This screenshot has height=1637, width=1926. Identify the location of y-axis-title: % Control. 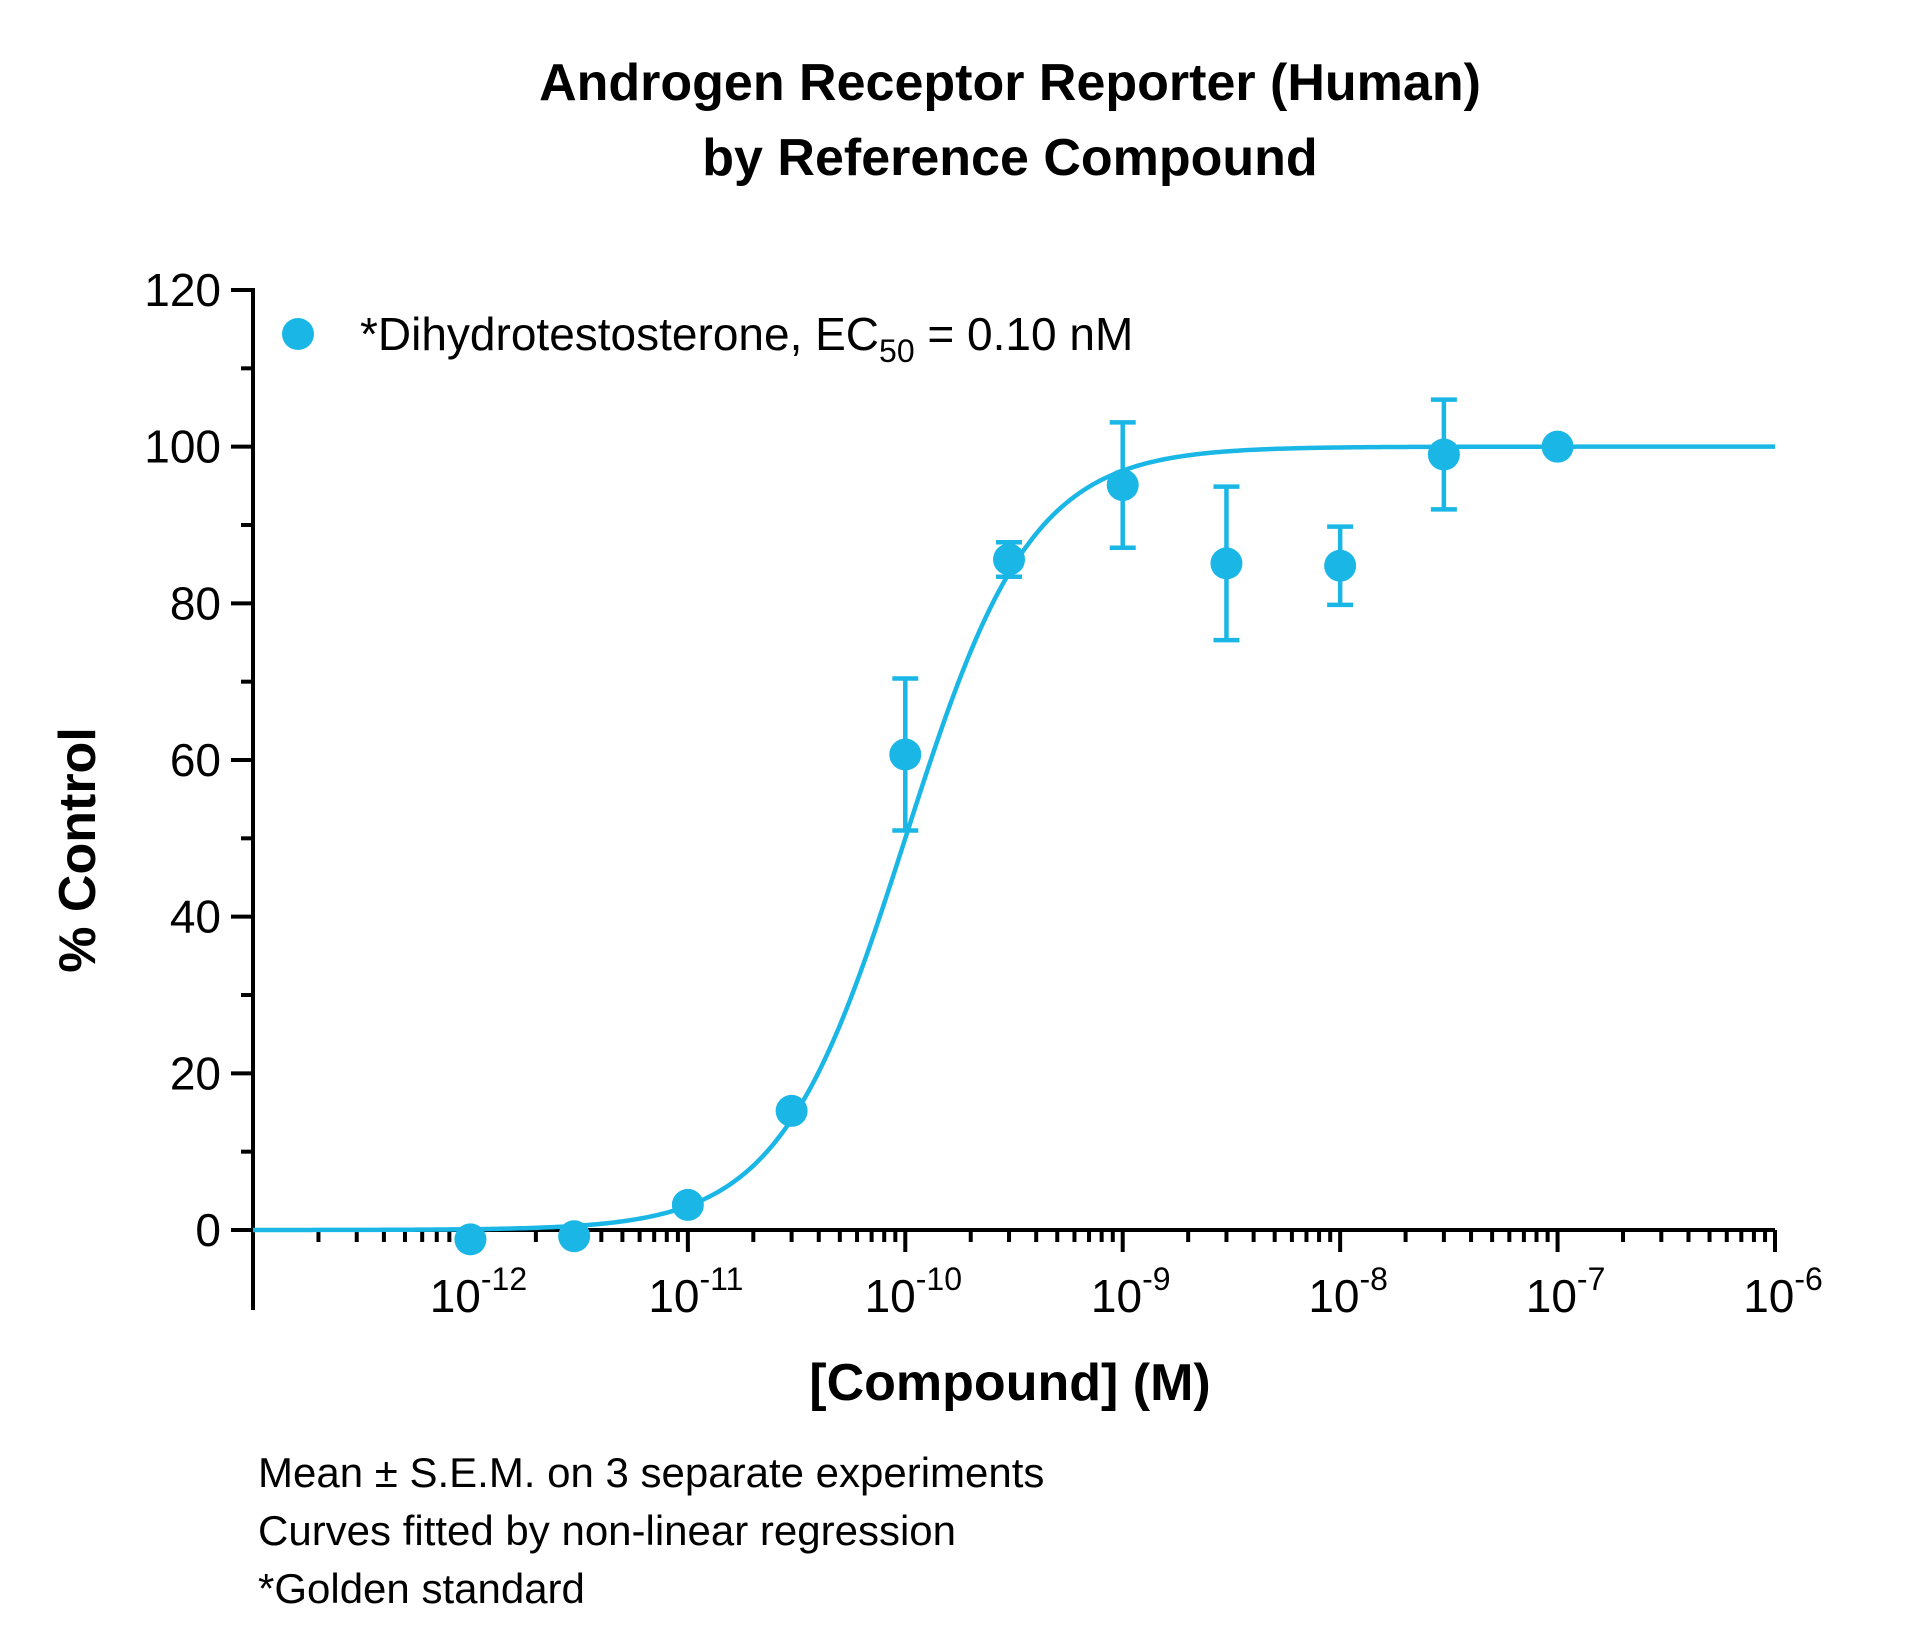
(78, 850).